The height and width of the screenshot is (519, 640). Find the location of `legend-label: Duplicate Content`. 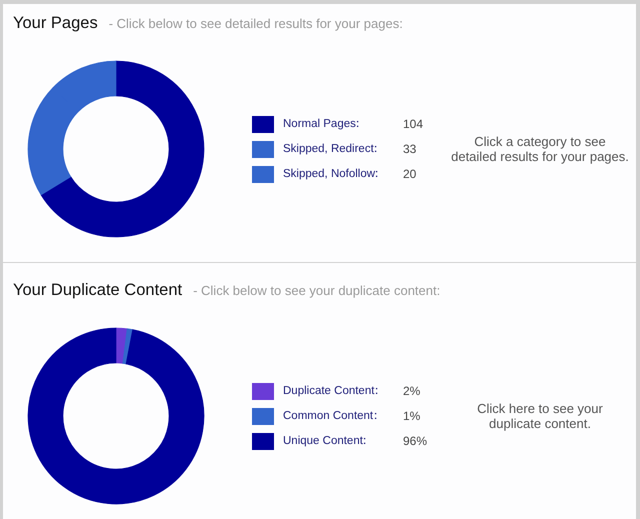

legend-label: Duplicate Content is located at coordinates (328, 391).